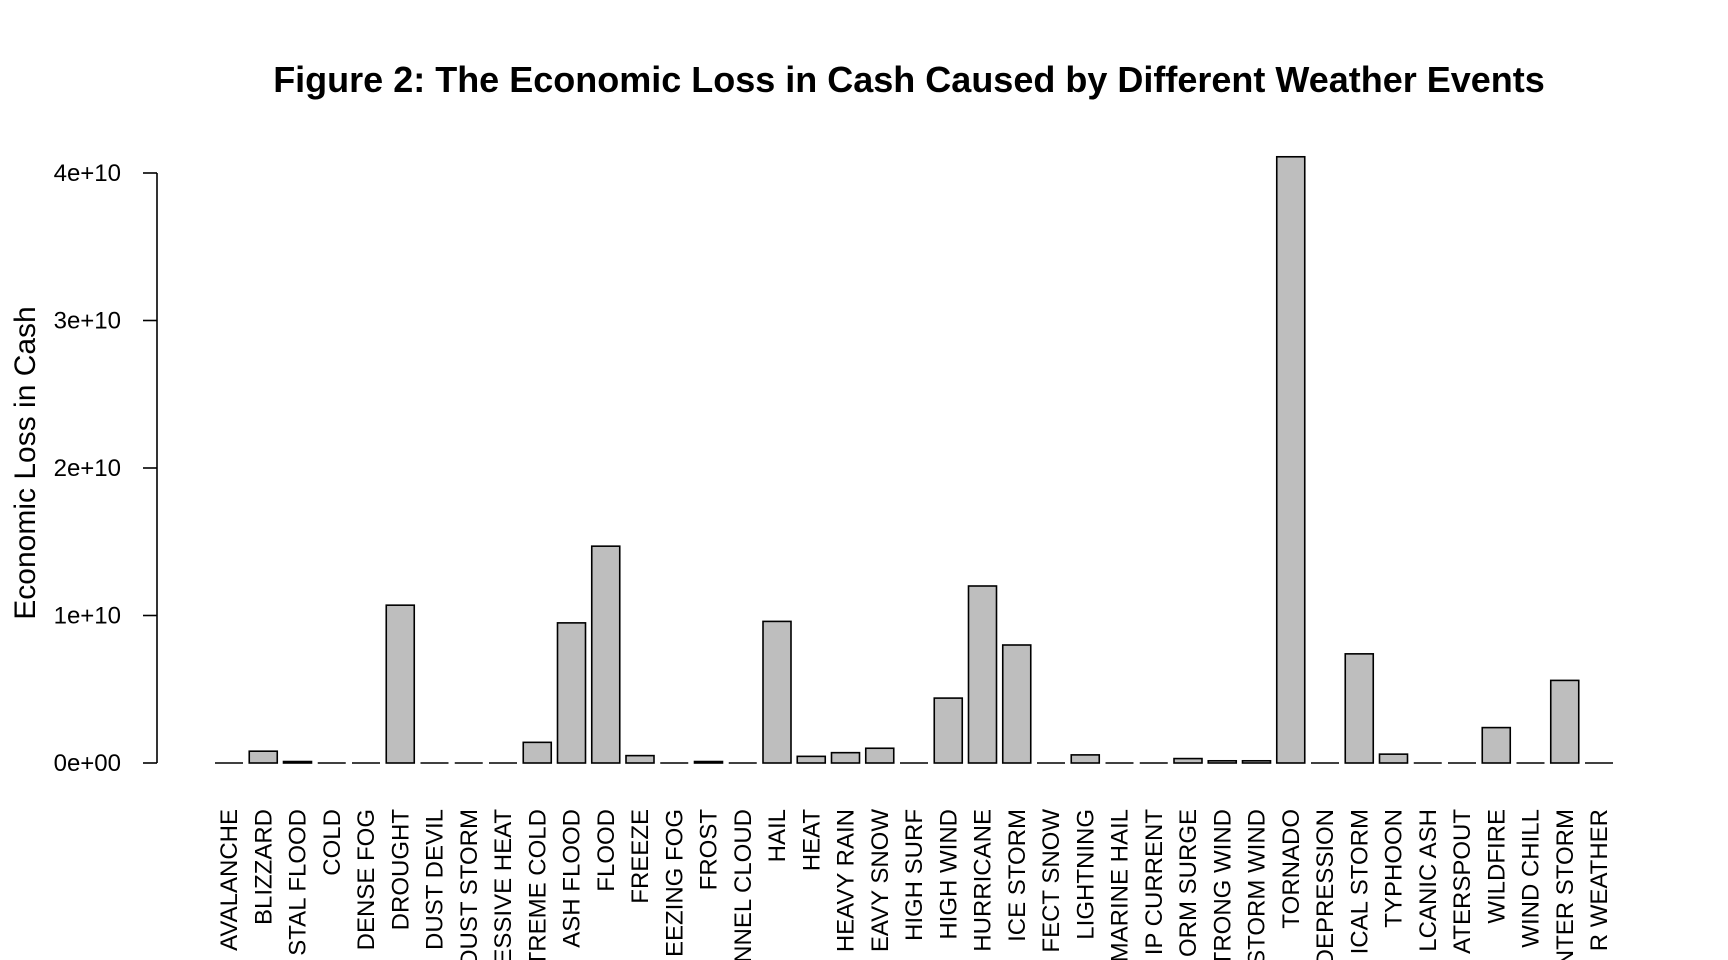 This screenshot has height=960, width=1728. What do you see at coordinates (1257, 884) in the screenshot?
I see `x-tick-label: STORM WIND` at bounding box center [1257, 884].